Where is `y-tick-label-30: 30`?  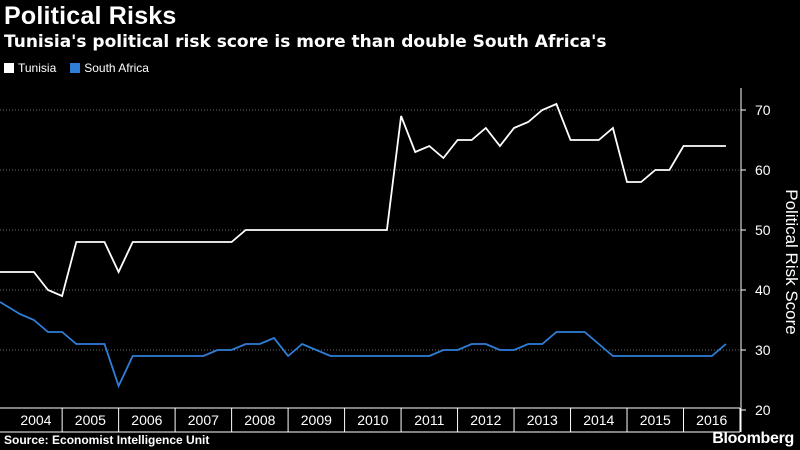
y-tick-label-30: 30 is located at coordinates (763, 350).